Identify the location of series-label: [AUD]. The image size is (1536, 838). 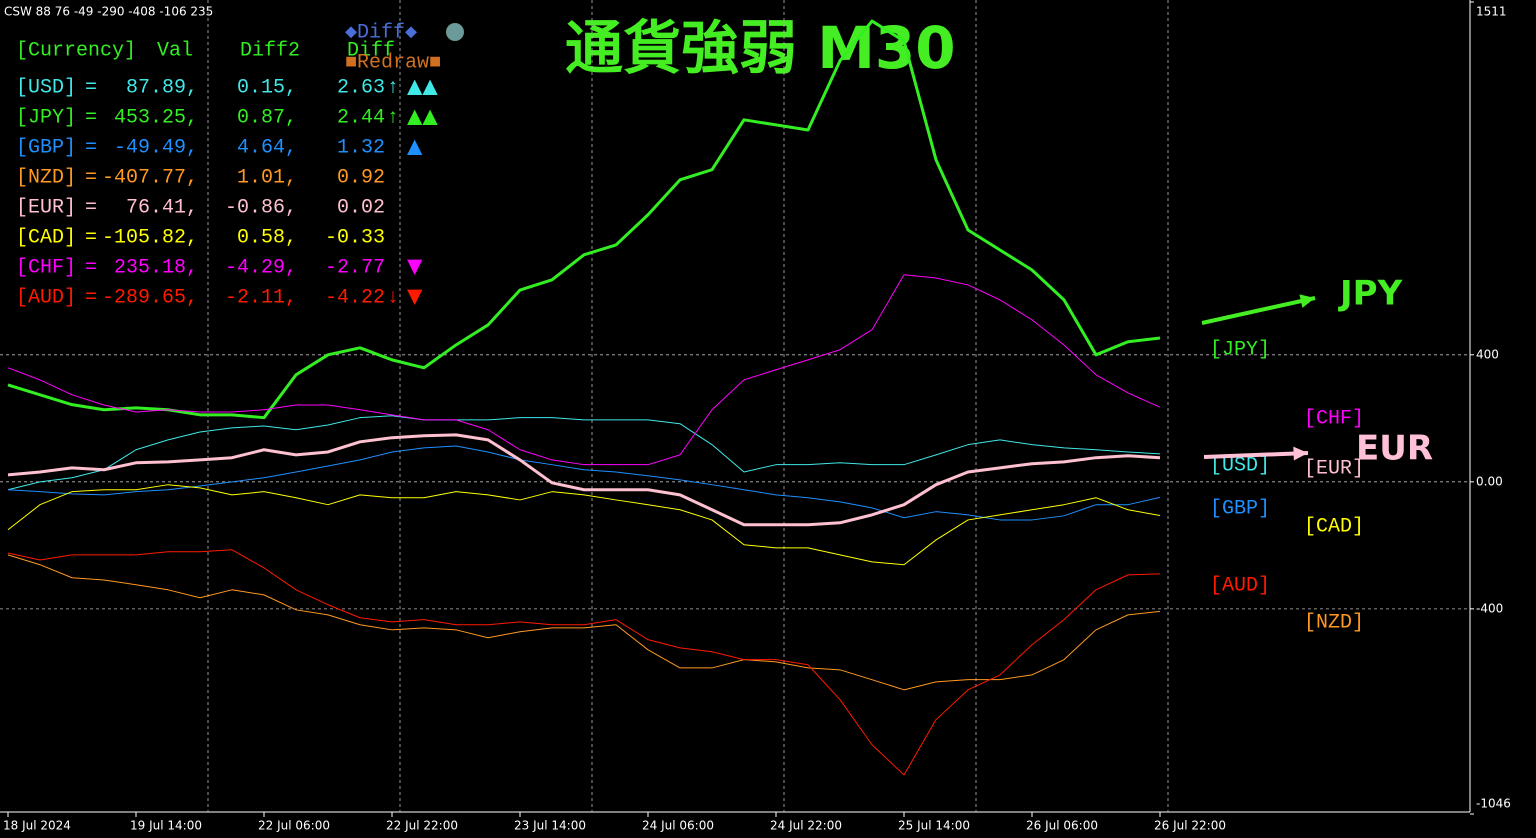
(1240, 585).